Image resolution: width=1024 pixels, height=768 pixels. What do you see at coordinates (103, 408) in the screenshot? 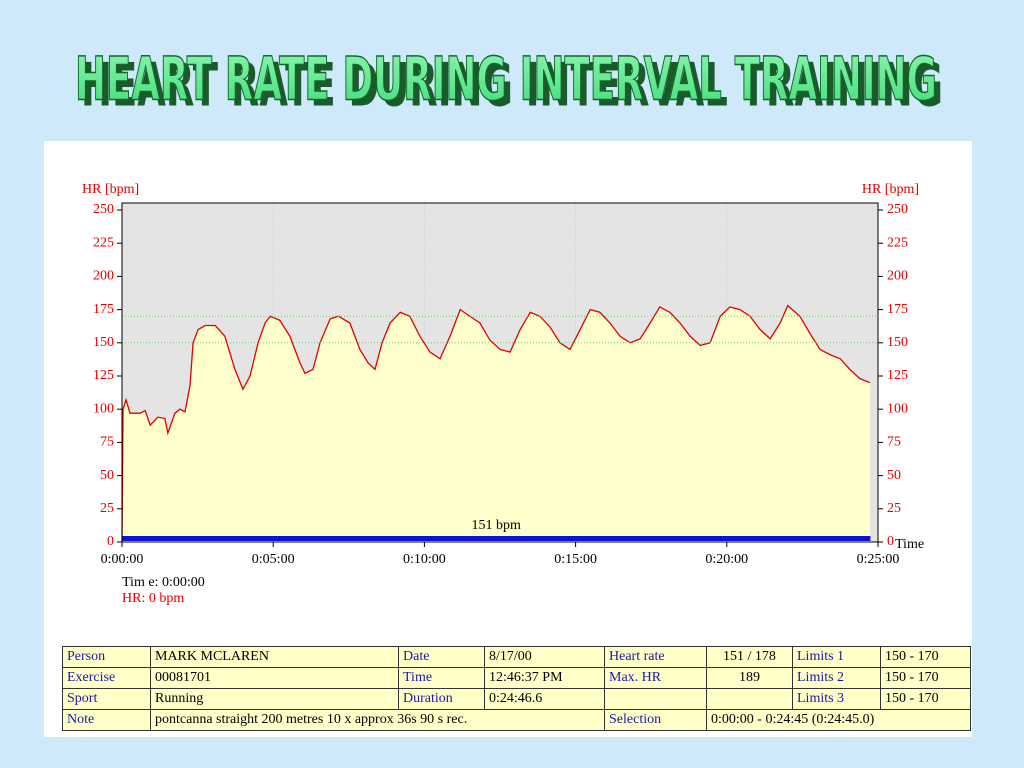
I see `y-tick-label: 100` at bounding box center [103, 408].